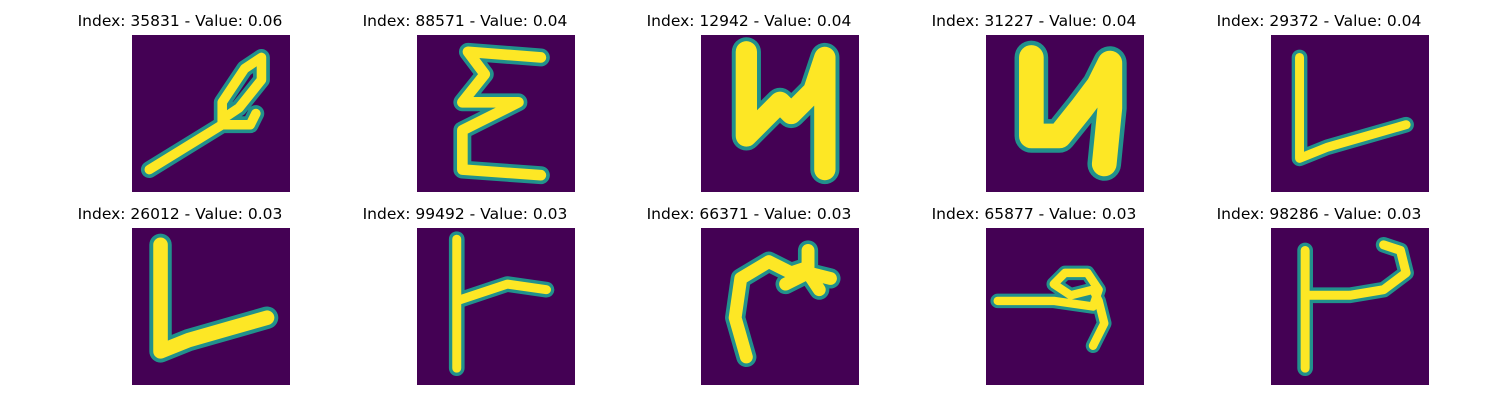  Describe the element at coordinates (1352, 108) in the screenshot. I see `l-shape-glyph` at that location.